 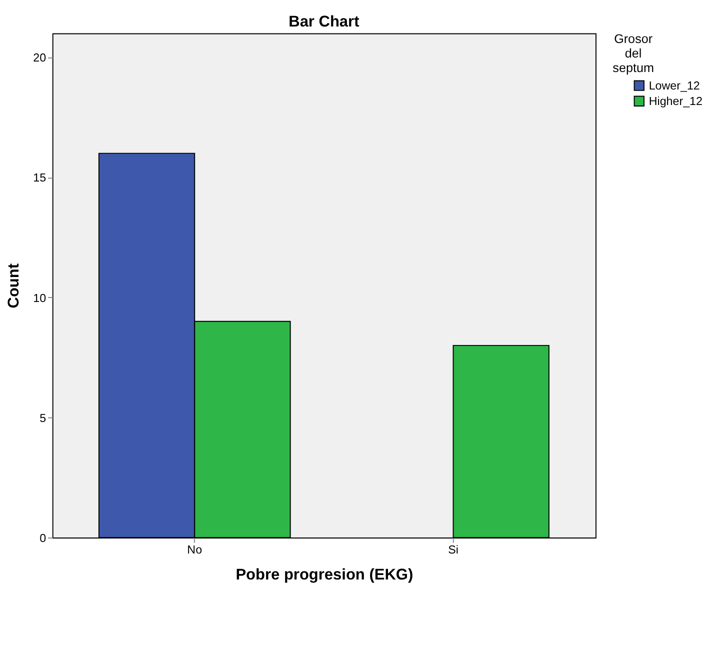 What do you see at coordinates (325, 575) in the screenshot?
I see `x-axis-title: Pobre progresion (EKG)` at bounding box center [325, 575].